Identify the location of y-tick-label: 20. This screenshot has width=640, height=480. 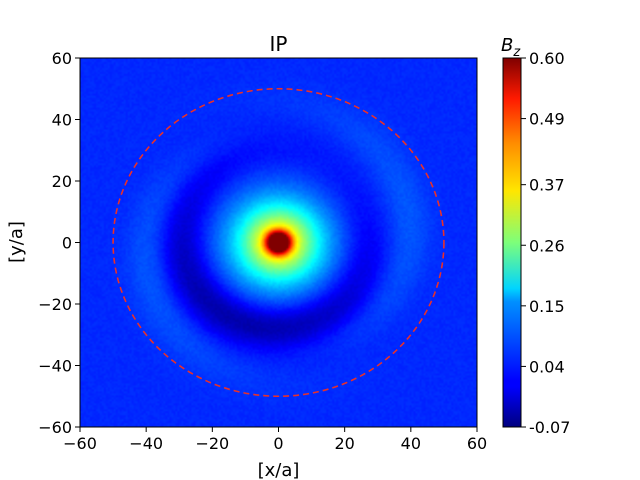
(62, 181).